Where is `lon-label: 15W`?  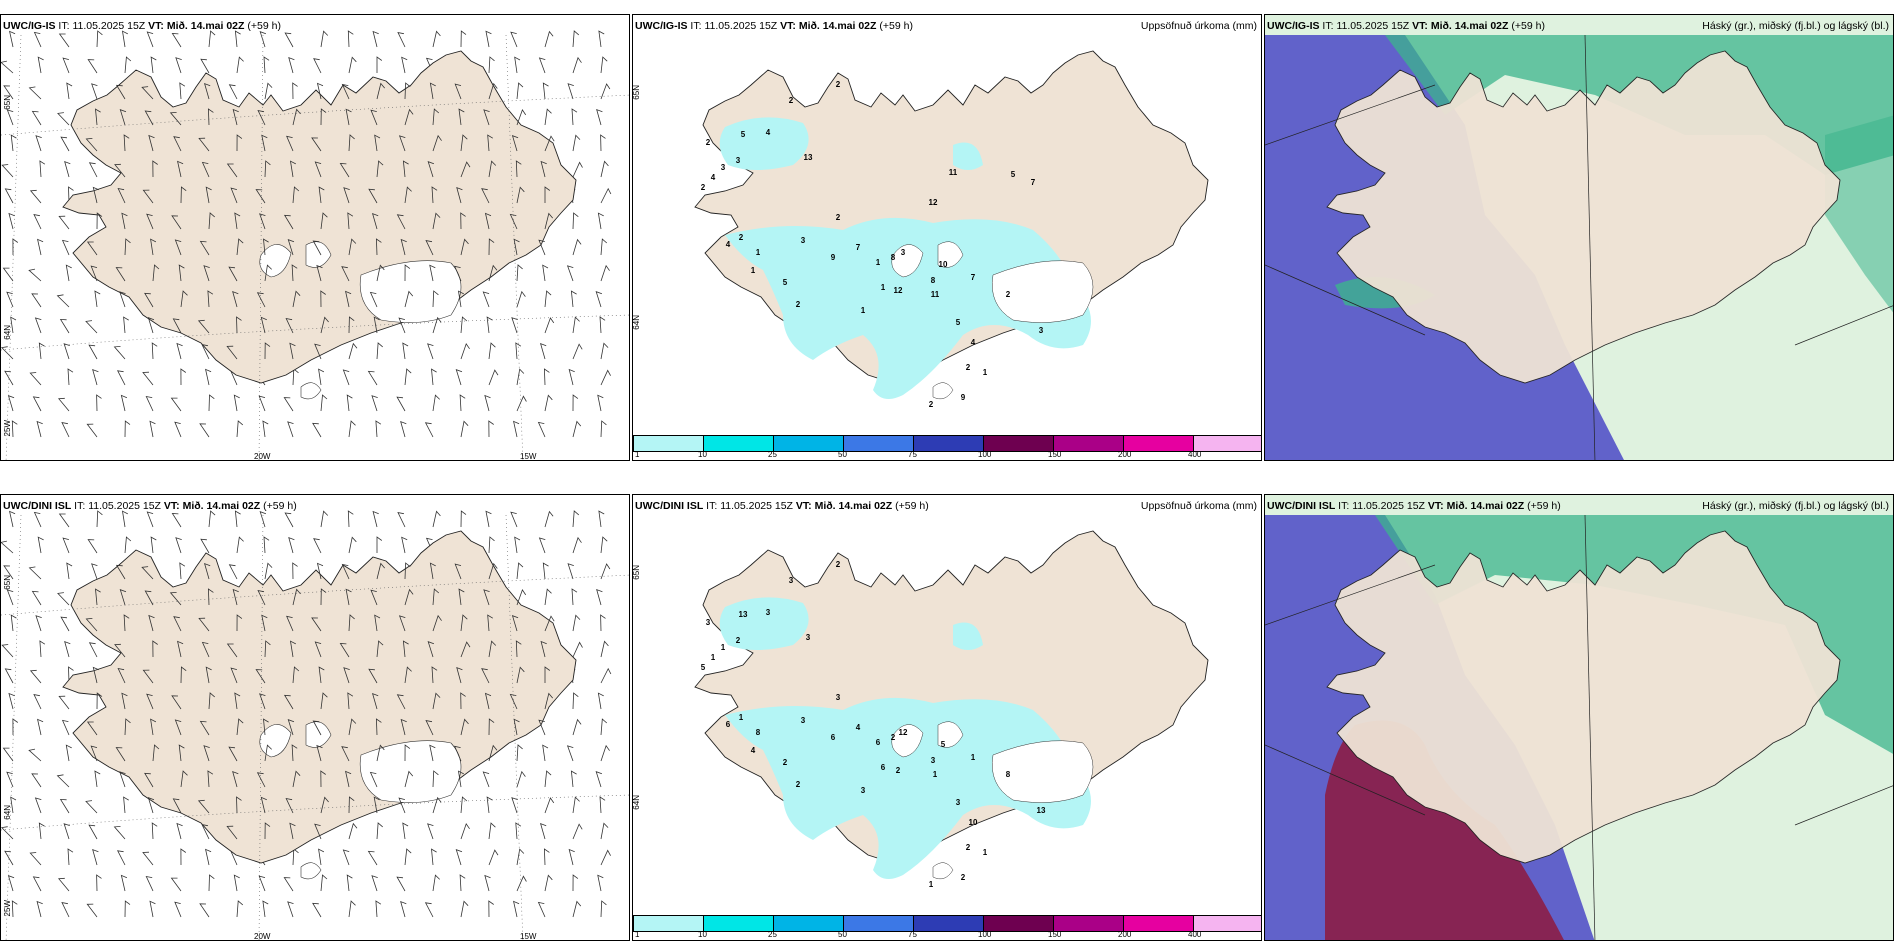
lon-label: 15W is located at coordinates (528, 456).